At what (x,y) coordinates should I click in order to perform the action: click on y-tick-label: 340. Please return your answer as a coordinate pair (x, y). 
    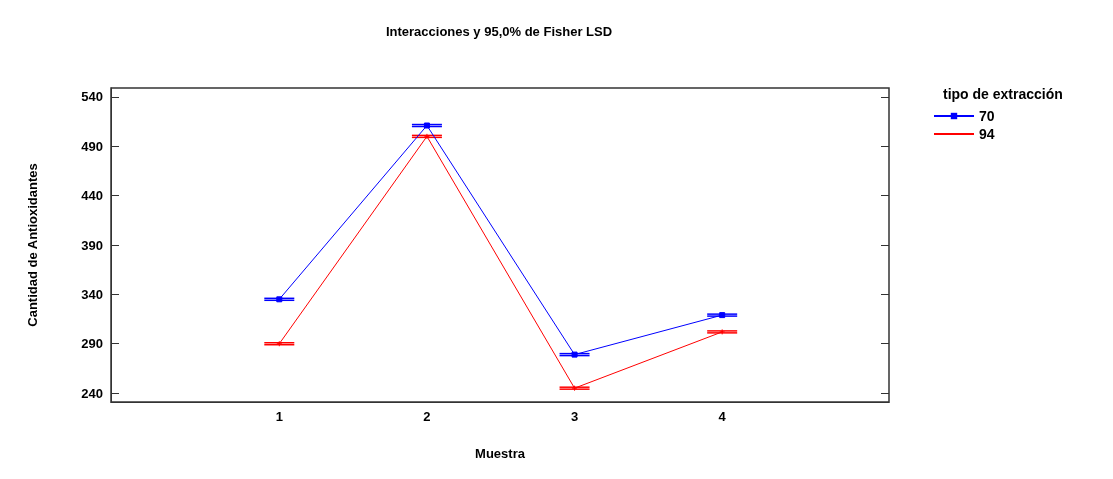
    Looking at the image, I should click on (92, 294).